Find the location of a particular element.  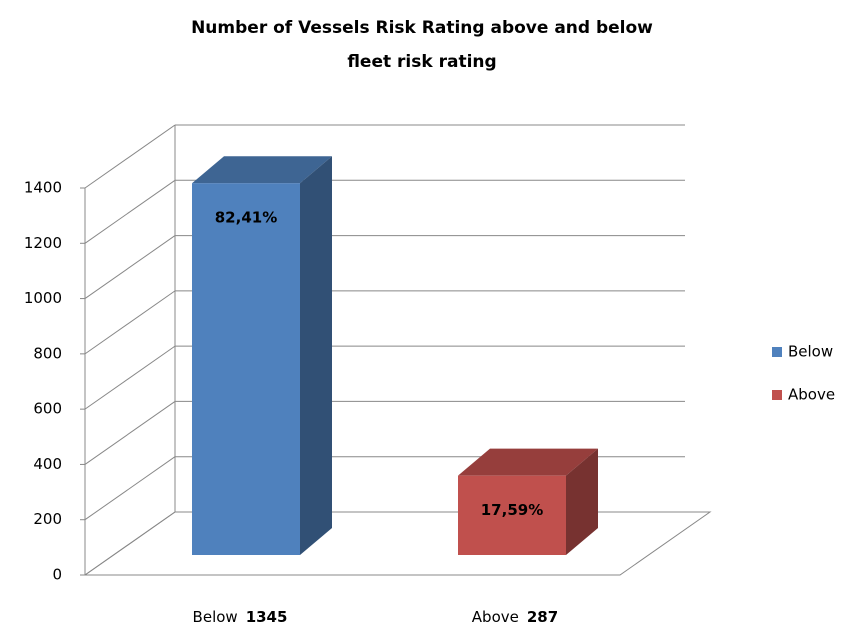

category-value: 287 is located at coordinates (542, 617).